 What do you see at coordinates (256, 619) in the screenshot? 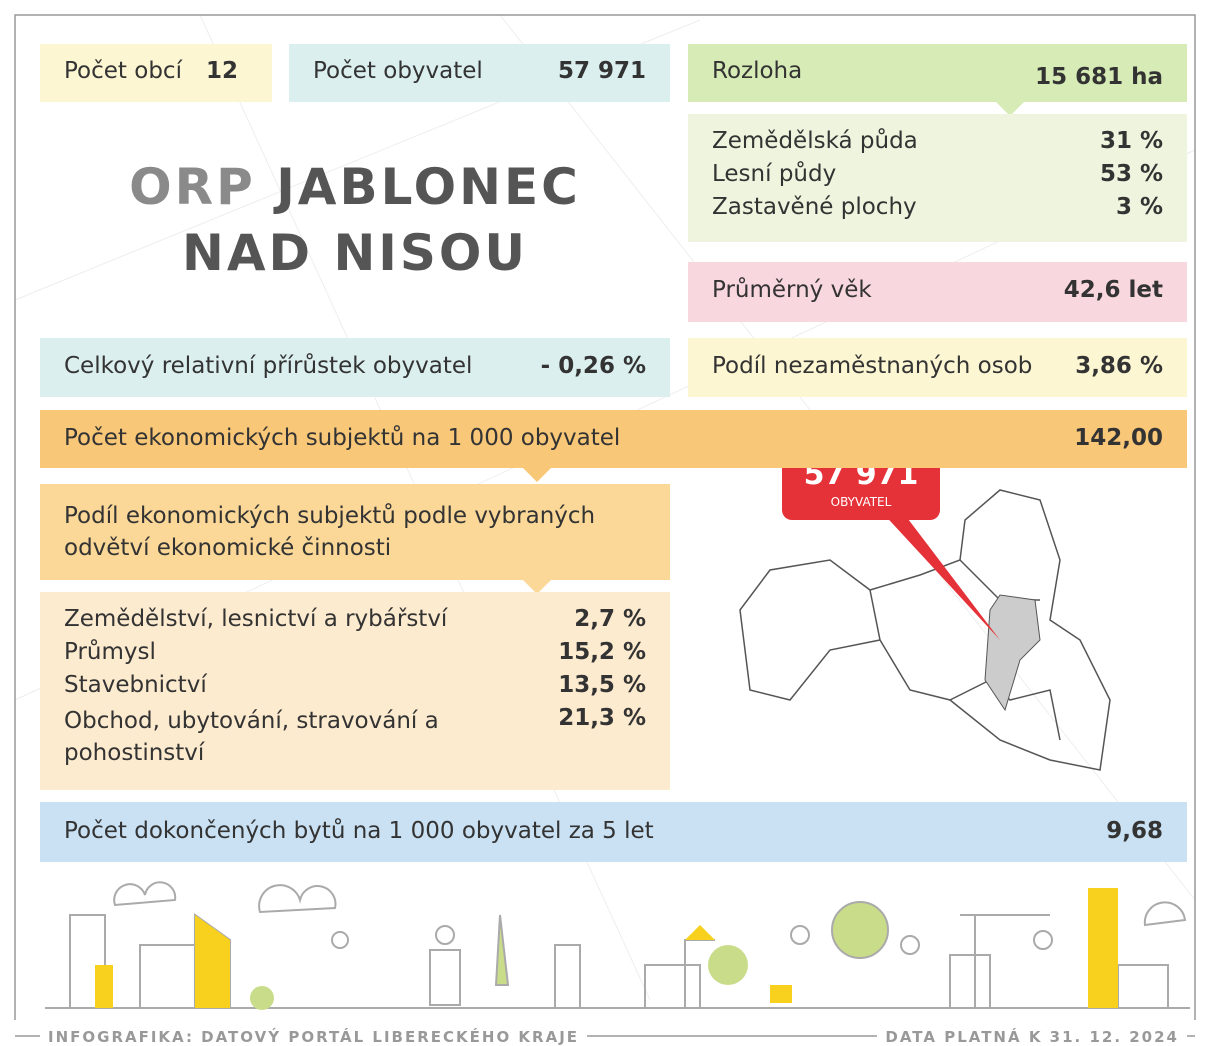
I see `label: Zemědělství, lesnictví a rybářství` at bounding box center [256, 619].